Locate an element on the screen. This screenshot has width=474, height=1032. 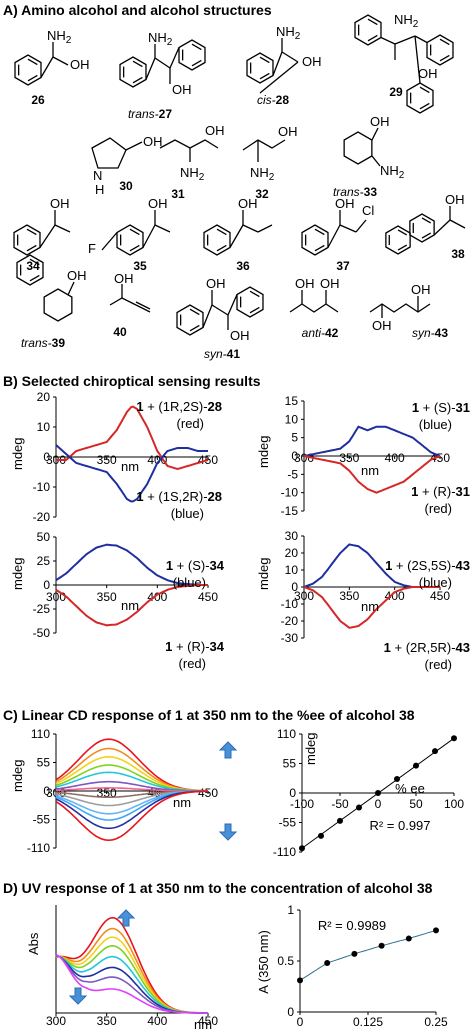
ring-29a is located at coordinates (368, 30).